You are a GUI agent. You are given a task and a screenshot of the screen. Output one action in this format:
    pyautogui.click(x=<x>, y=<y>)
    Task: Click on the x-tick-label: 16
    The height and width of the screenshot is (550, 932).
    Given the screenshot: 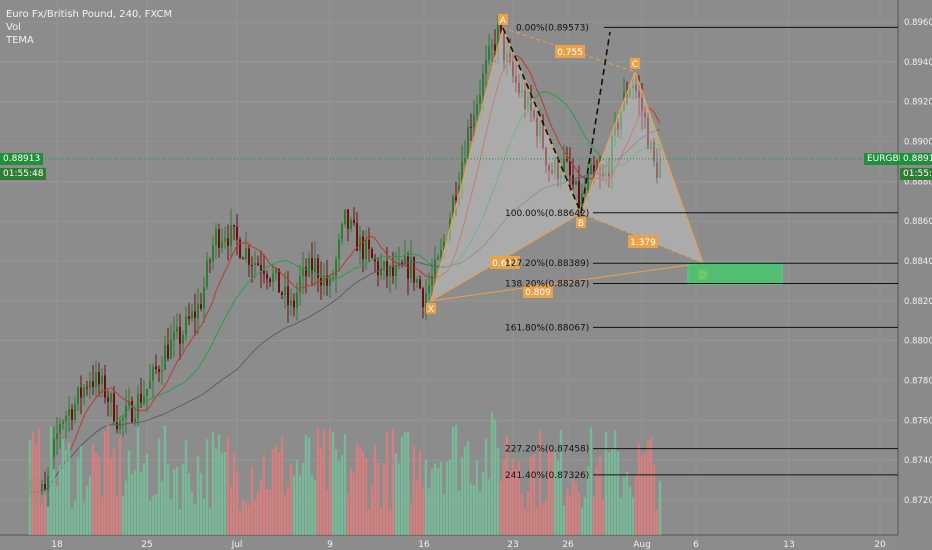 What is the action you would take?
    pyautogui.click(x=424, y=545)
    